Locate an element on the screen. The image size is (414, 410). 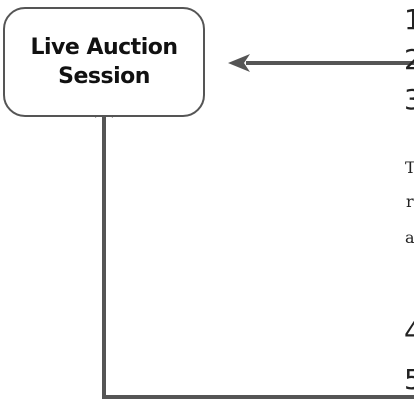
step-number-4: 4 is located at coordinates (409, 331).